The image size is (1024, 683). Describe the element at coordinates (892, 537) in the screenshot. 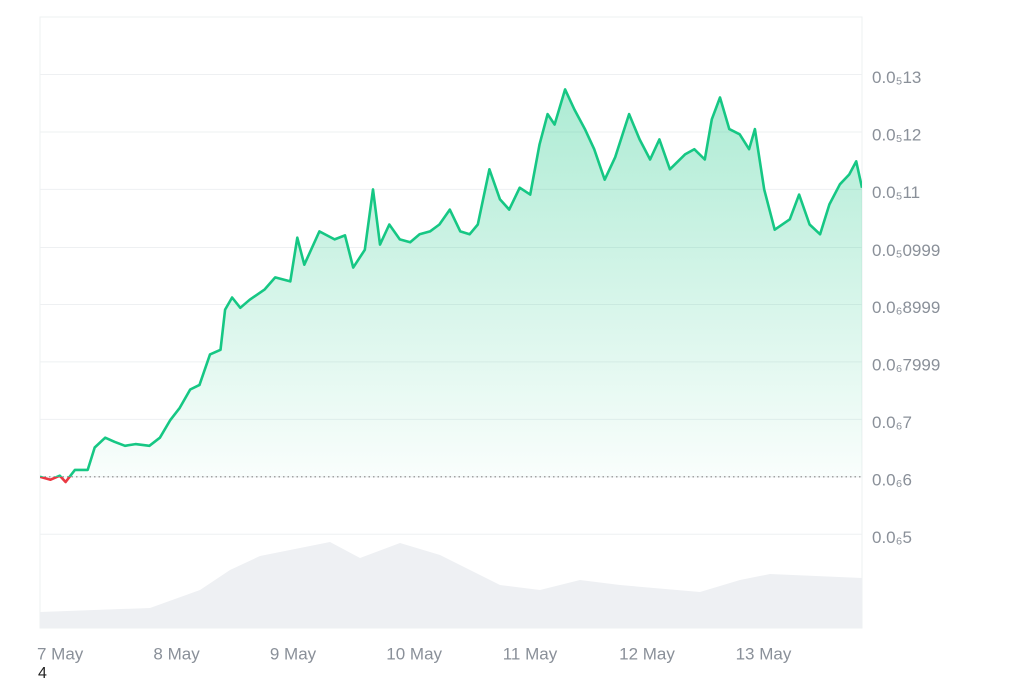

I see `y-tick-label: 0.0₆5` at that location.